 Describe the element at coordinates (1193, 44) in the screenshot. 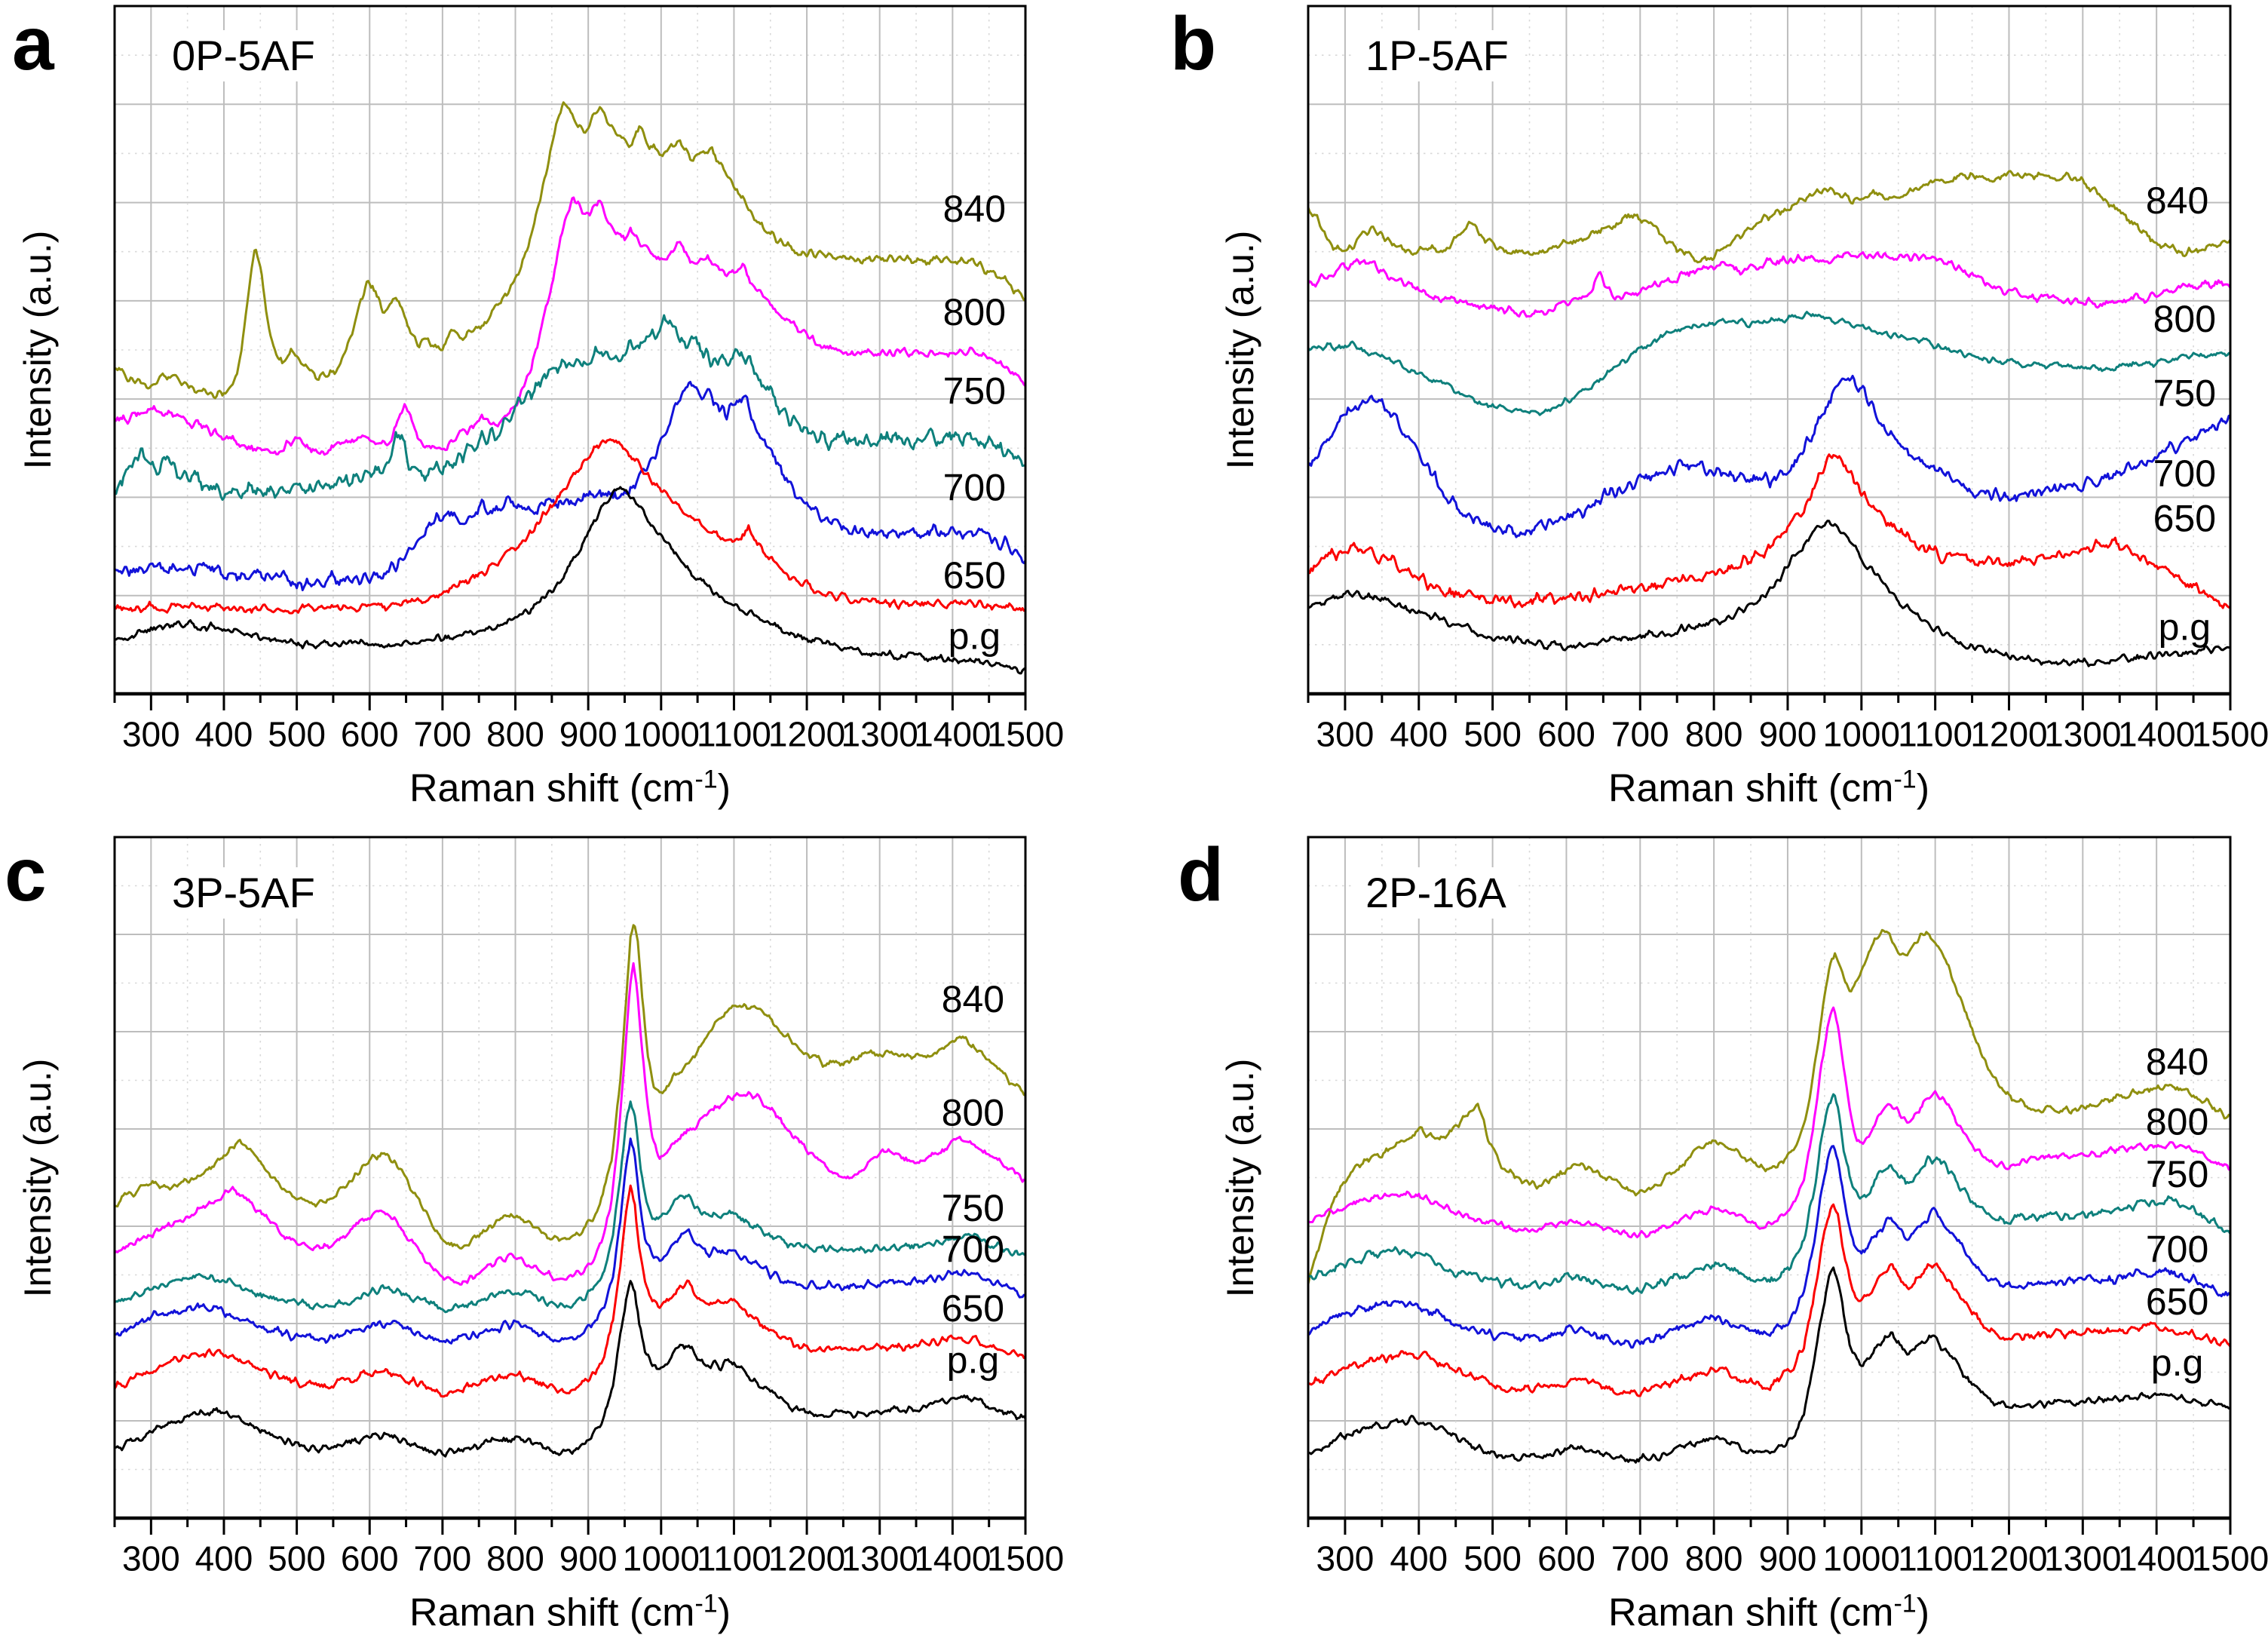

I see `panel-b-letter: b` at that location.